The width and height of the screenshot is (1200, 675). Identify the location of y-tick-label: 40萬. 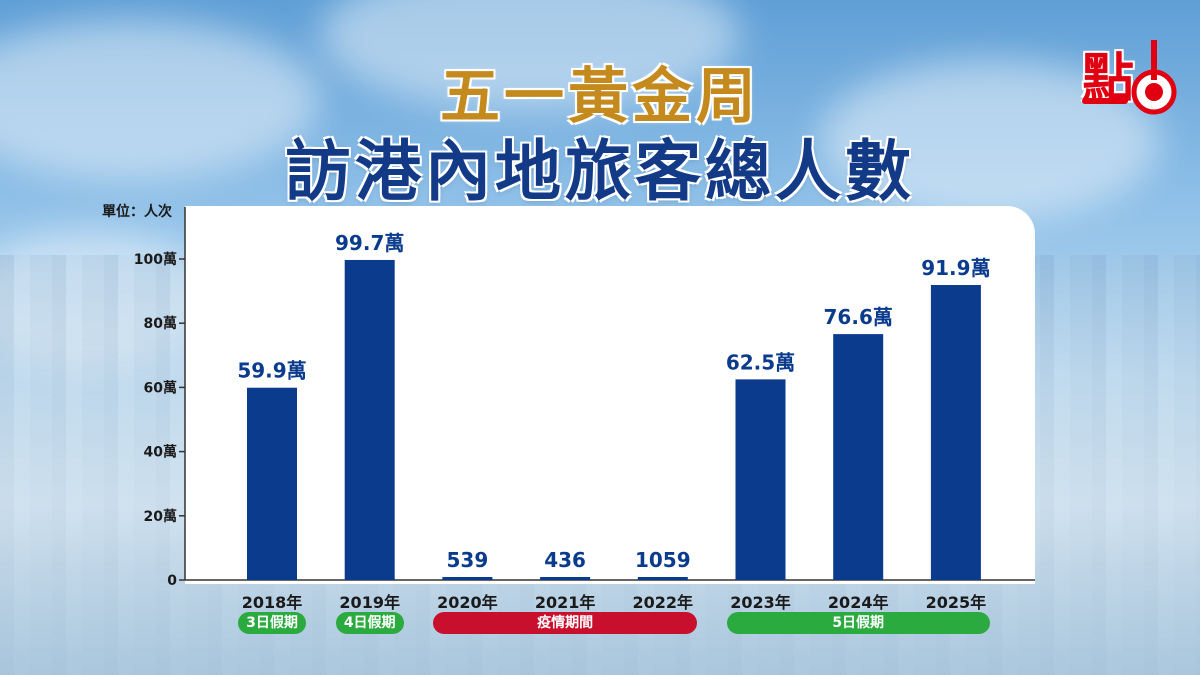
(160, 452).